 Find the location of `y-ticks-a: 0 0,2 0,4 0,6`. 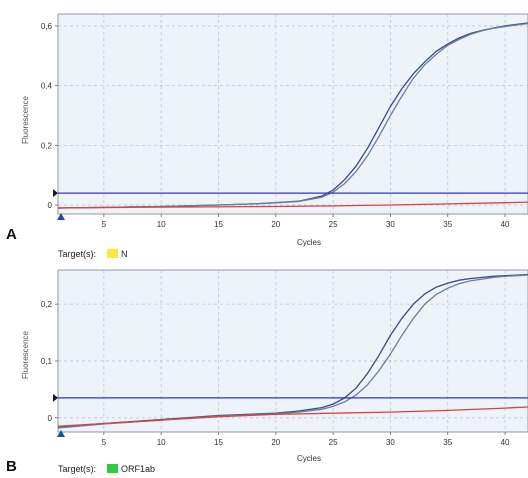

y-ticks-a: 0 0,2 0,4 0,6 is located at coordinates (49, 116).